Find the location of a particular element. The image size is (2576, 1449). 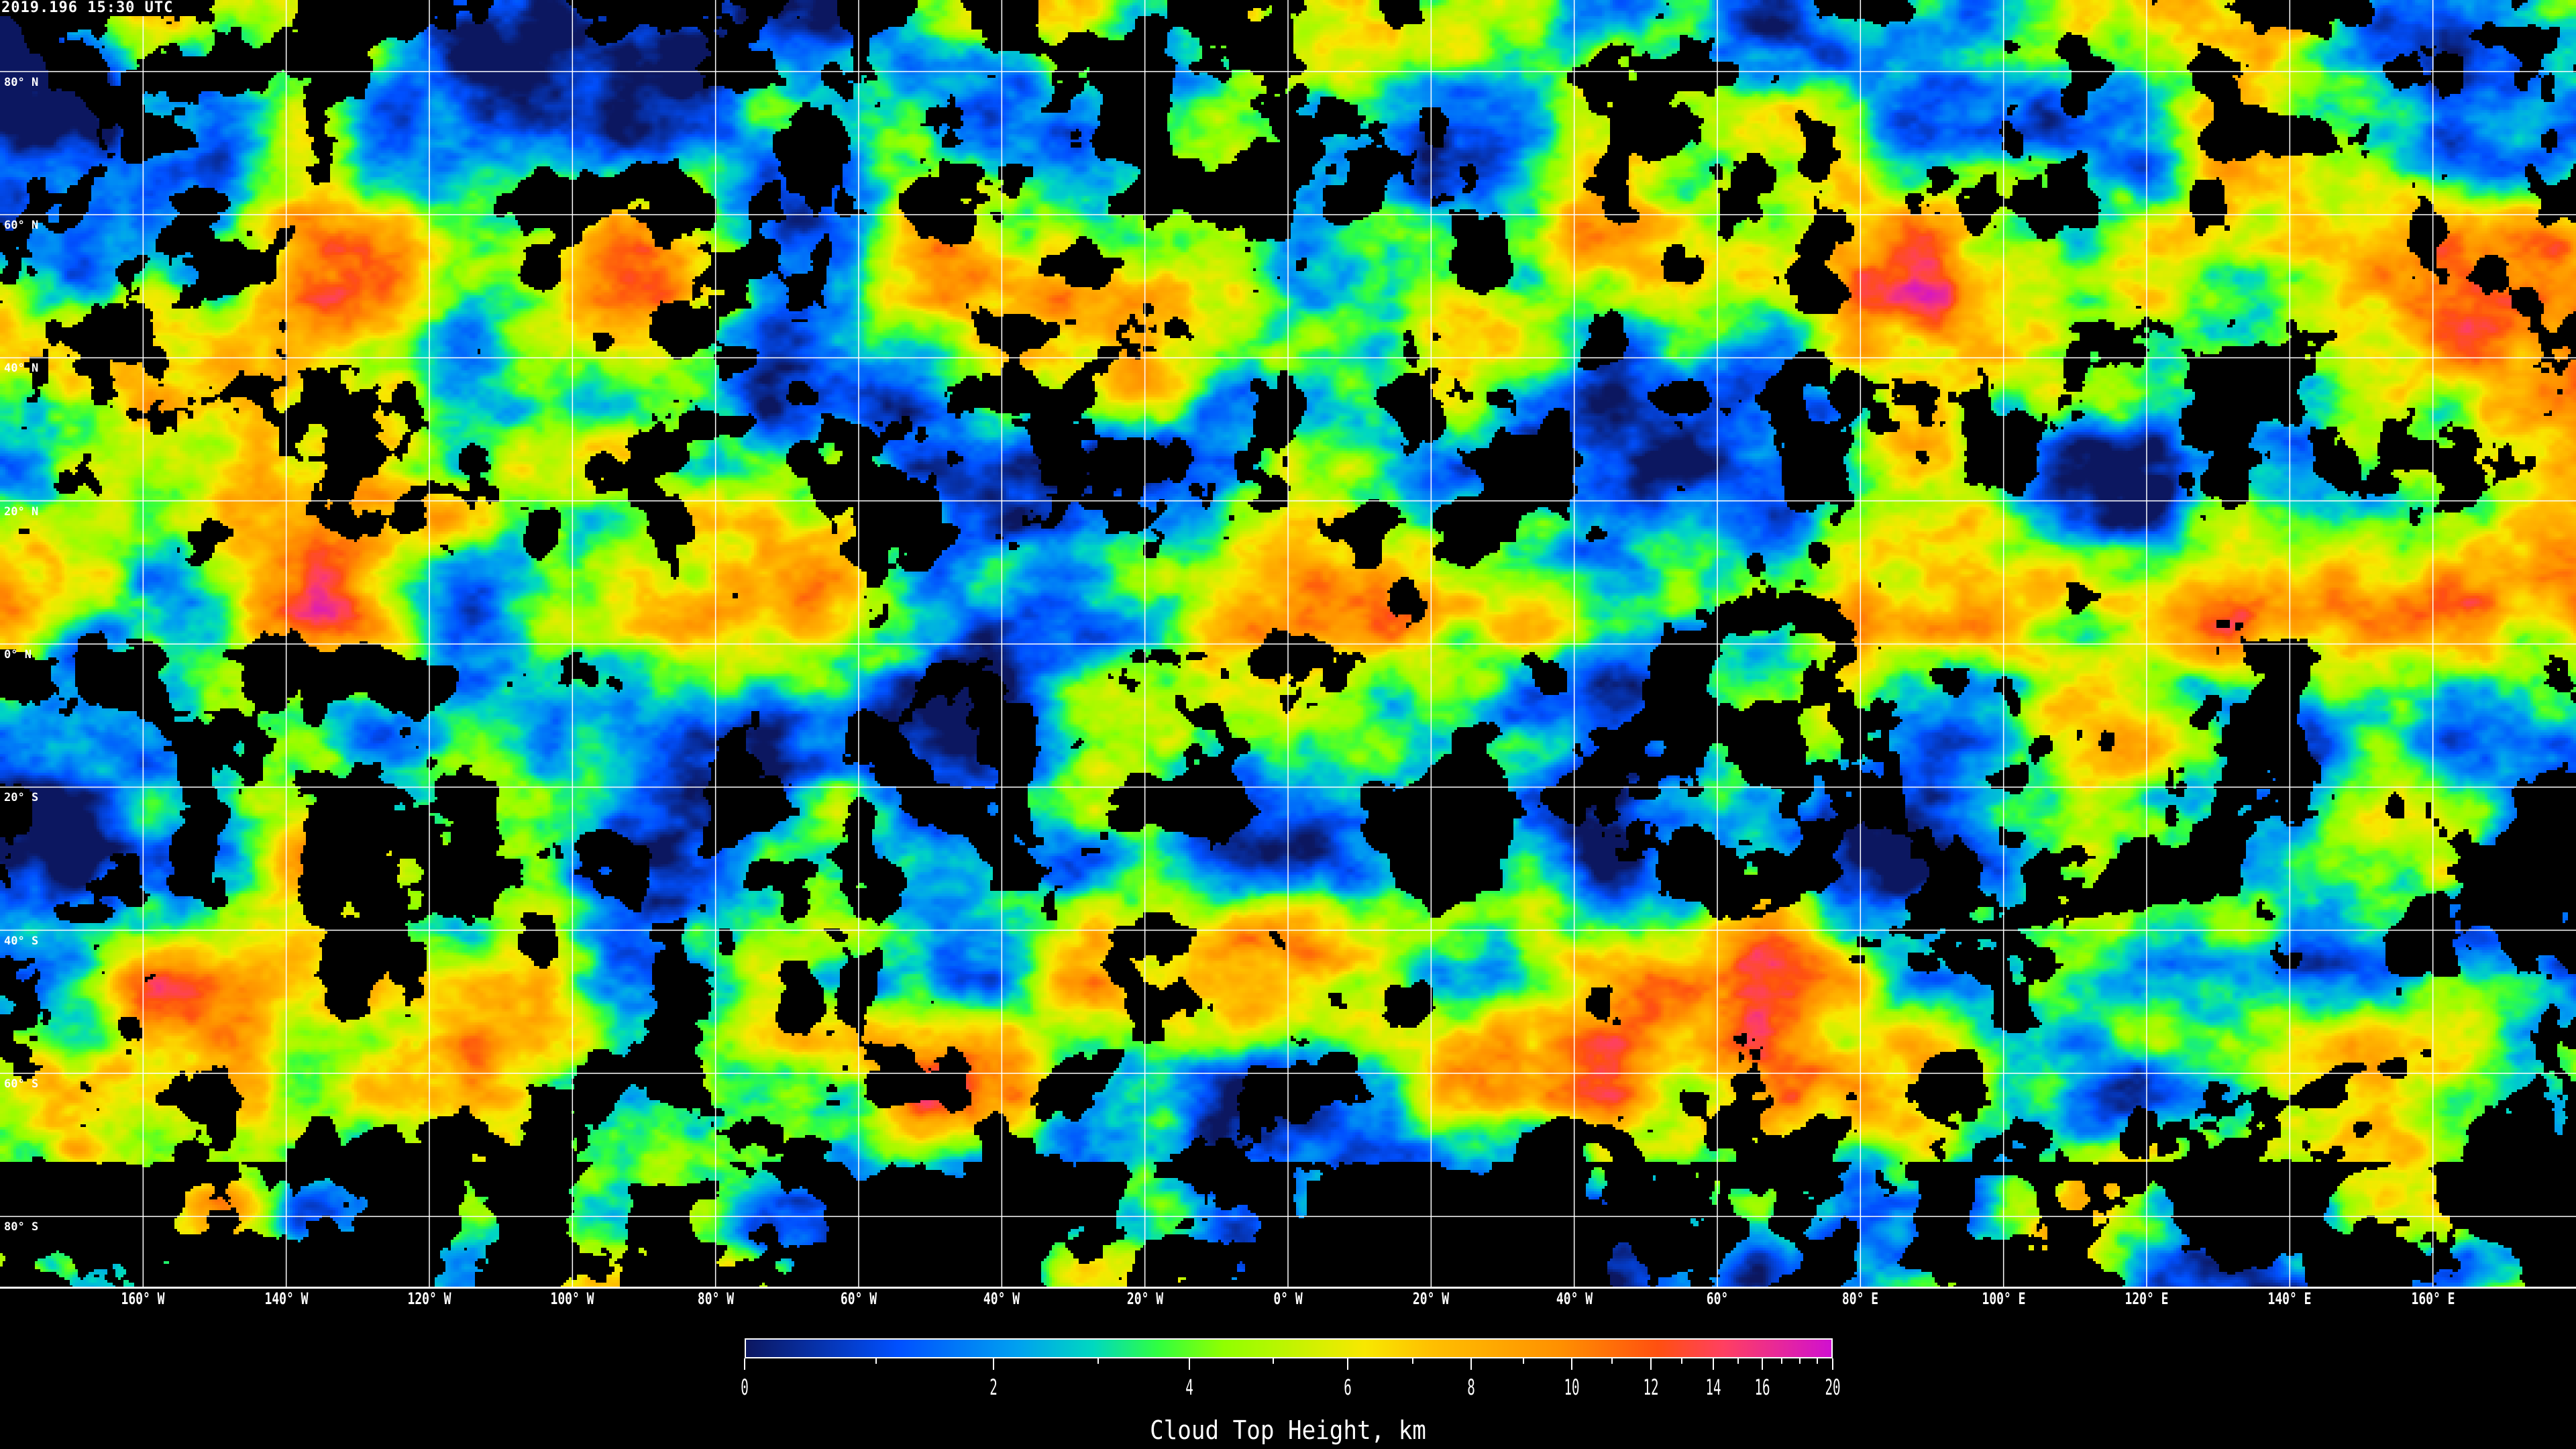

longitude-label: 160° W is located at coordinates (143, 1298).